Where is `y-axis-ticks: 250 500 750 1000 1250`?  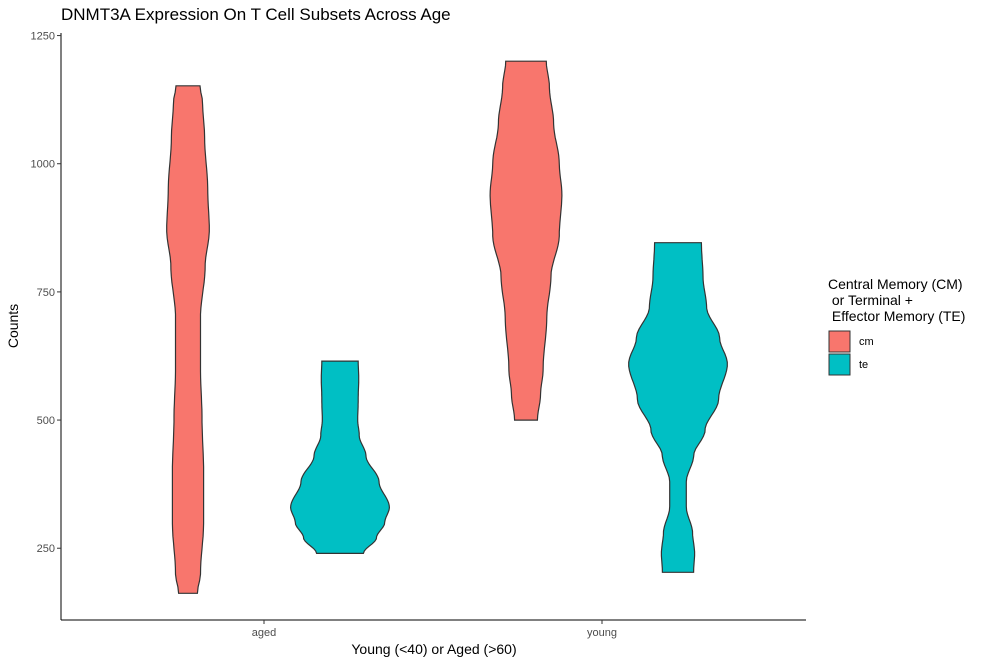 y-axis-ticks: 250 500 750 1000 1250 is located at coordinates (46, 293).